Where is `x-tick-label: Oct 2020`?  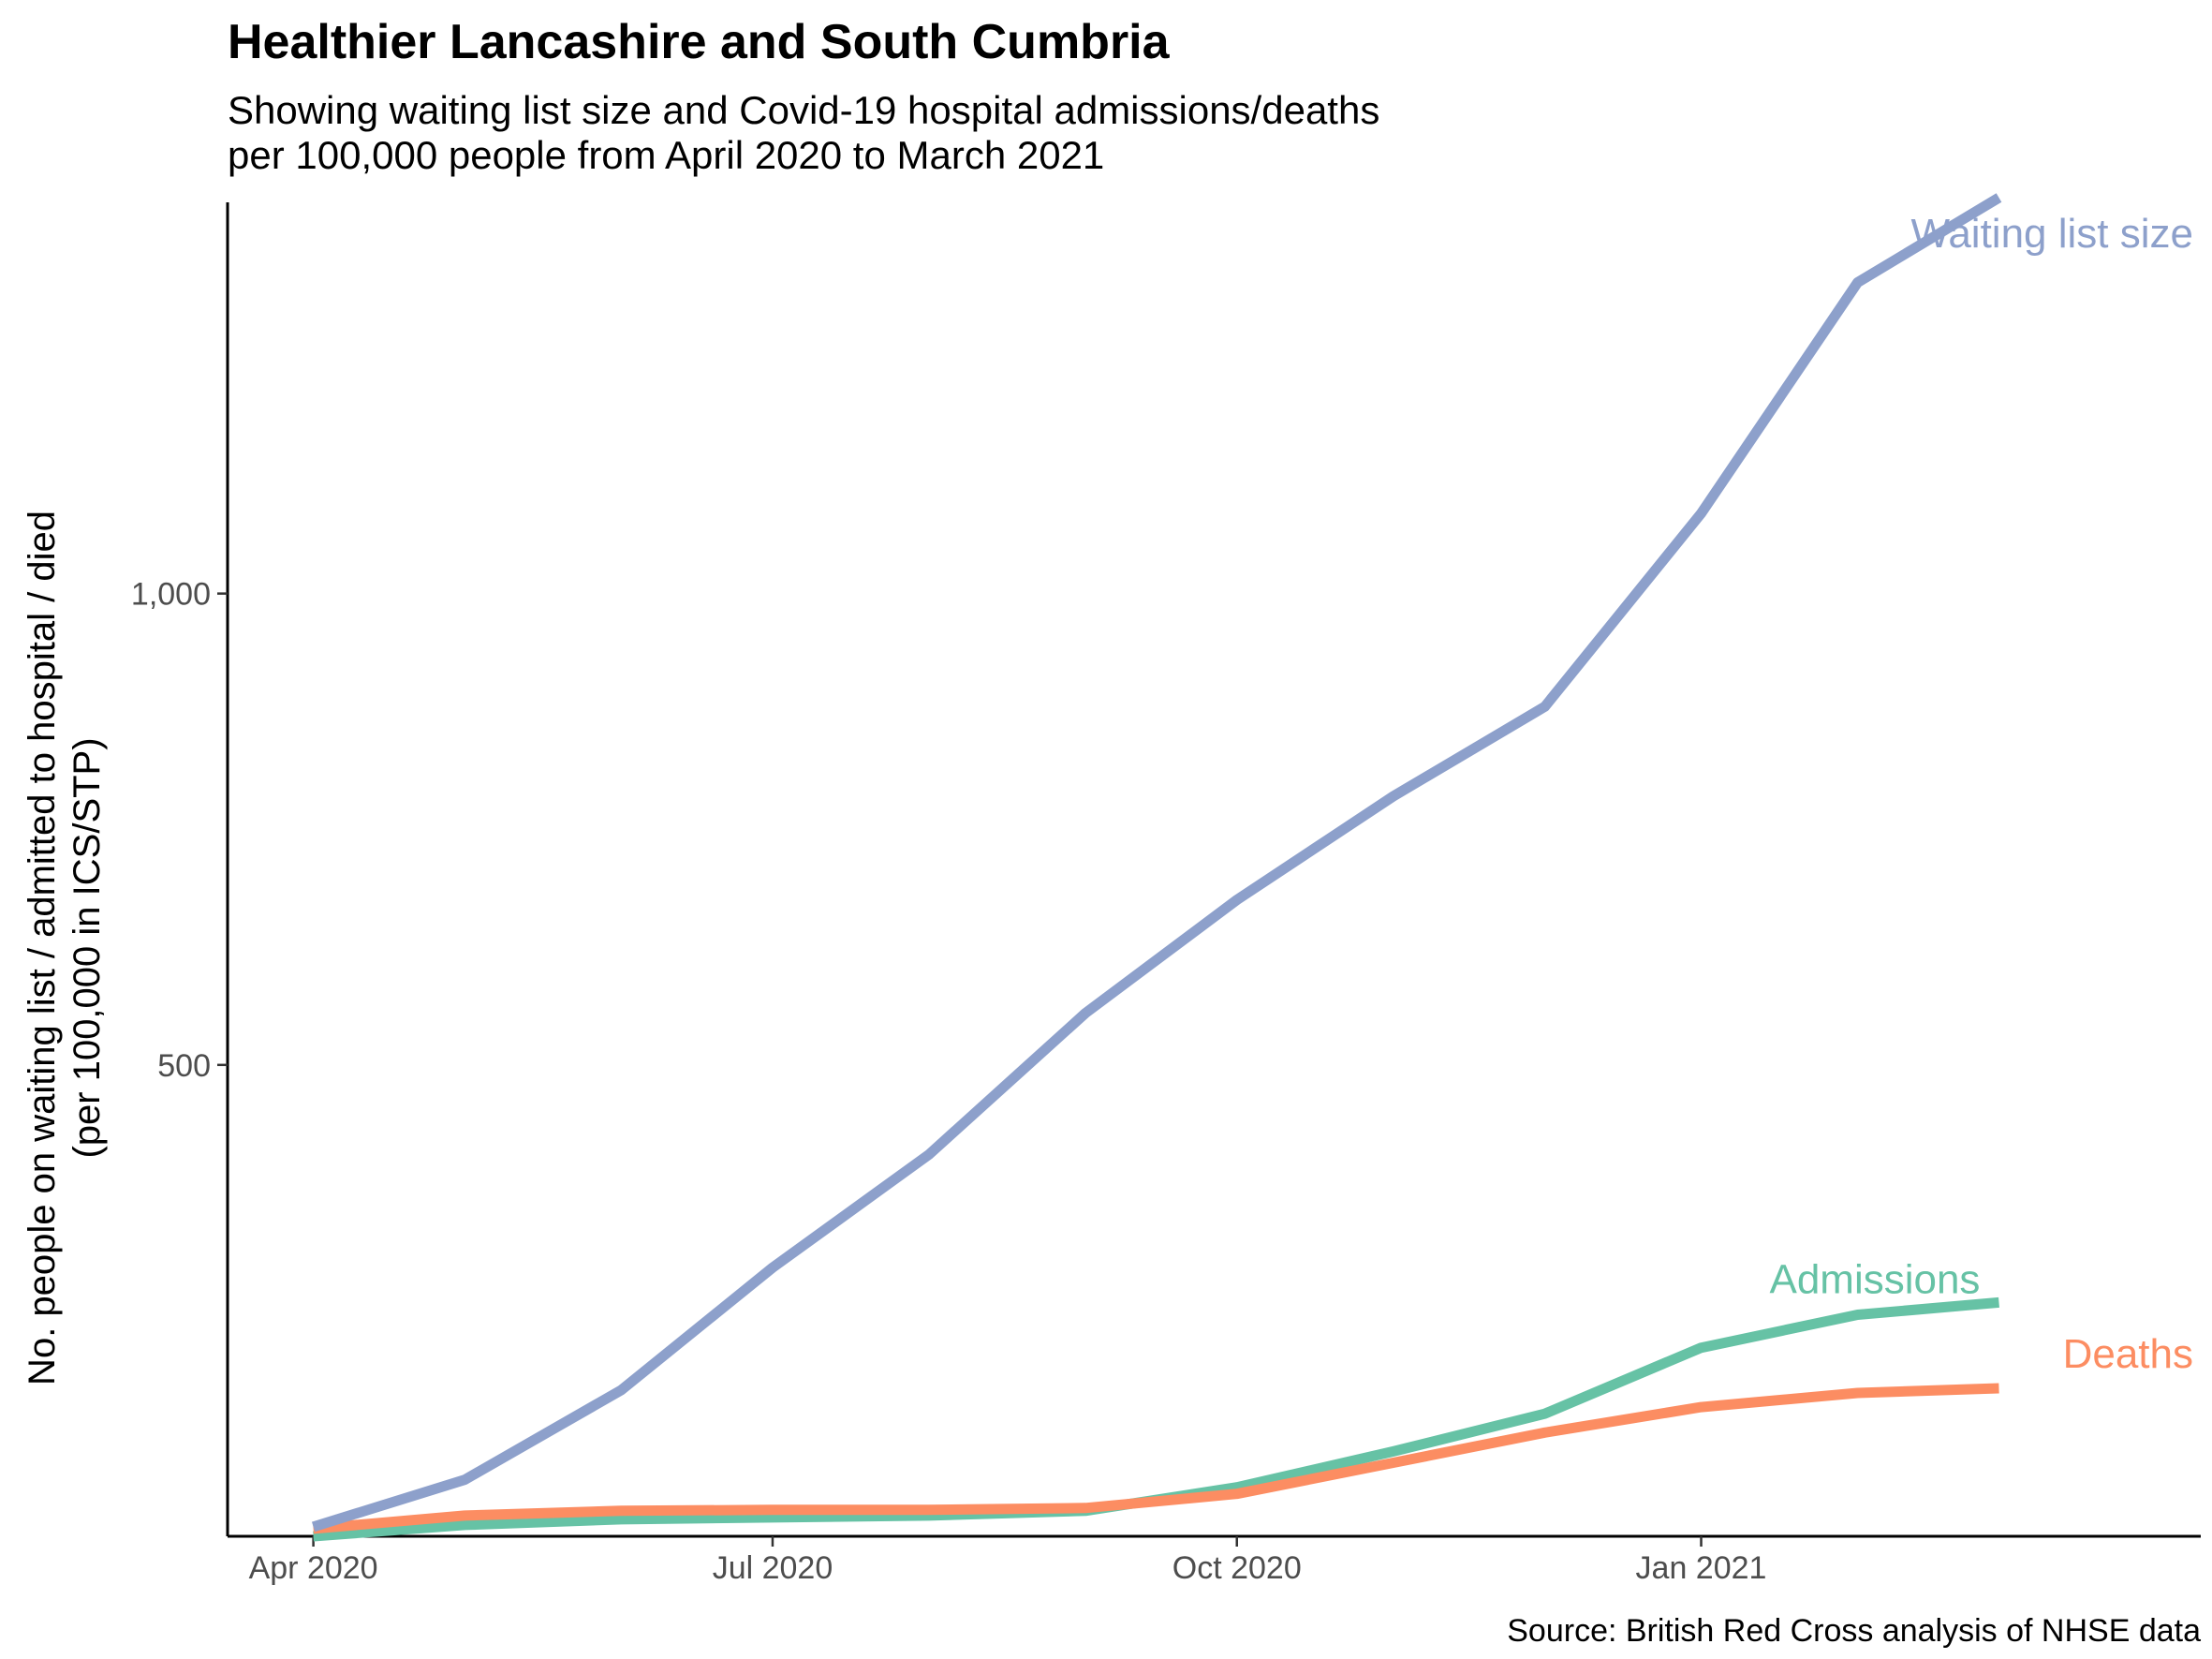 x-tick-label: Oct 2020 is located at coordinates (1237, 1568).